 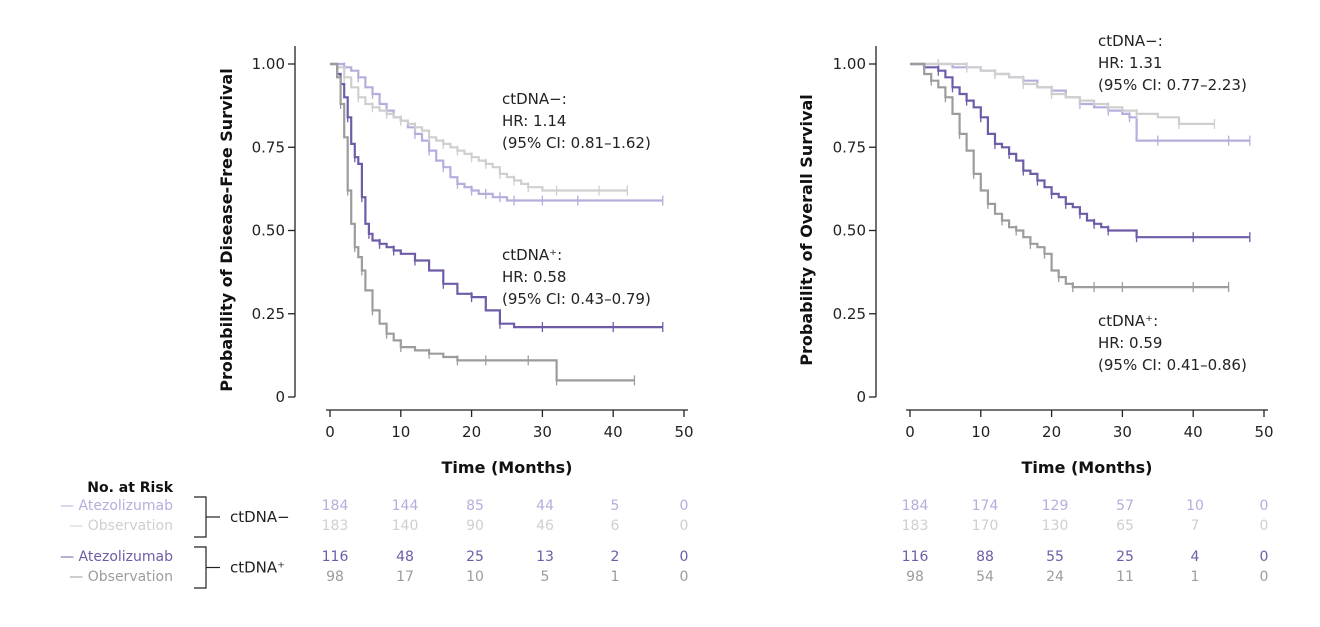 What do you see at coordinates (405, 577) in the screenshot?
I see `risk-count-dfs: 17` at bounding box center [405, 577].